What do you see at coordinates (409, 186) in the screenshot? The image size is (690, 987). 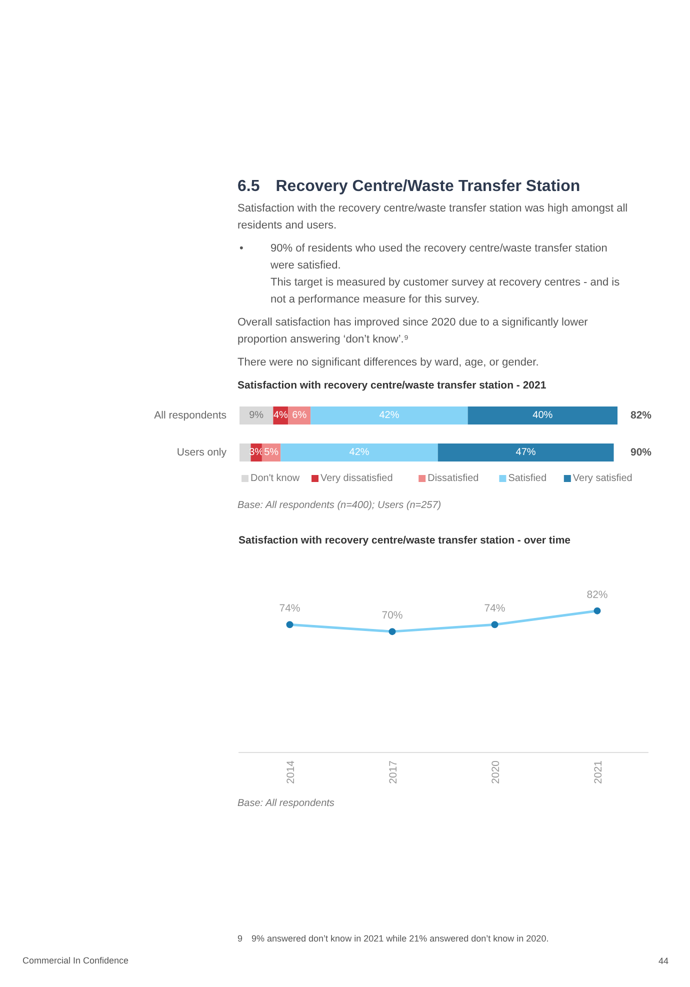 I see `text: 6.5 Recovery Centre/Waste Transfer Station` at bounding box center [409, 186].